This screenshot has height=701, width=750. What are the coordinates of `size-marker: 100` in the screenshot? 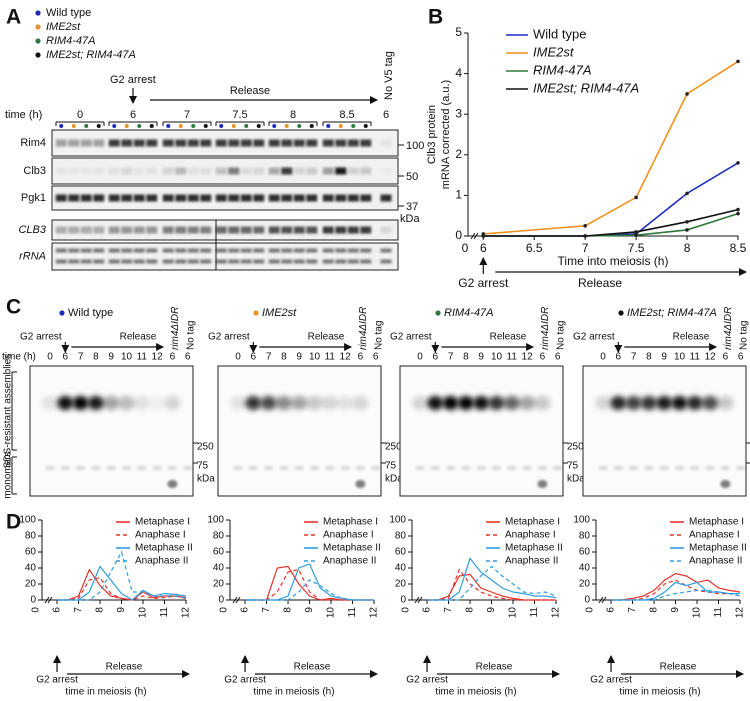 It's located at (415, 146).